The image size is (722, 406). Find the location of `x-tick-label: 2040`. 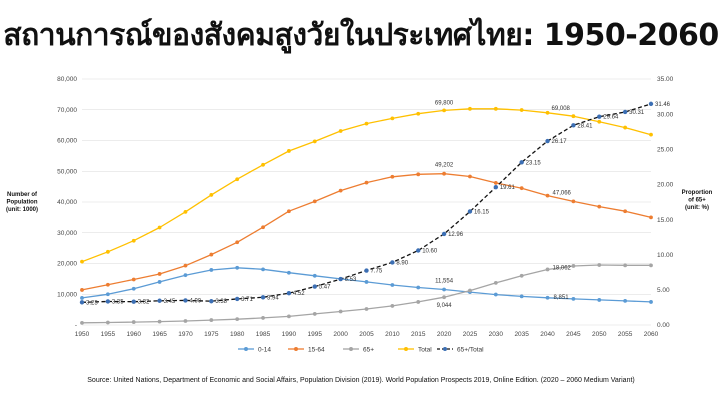

x-tick-label: 2040 is located at coordinates (547, 334).